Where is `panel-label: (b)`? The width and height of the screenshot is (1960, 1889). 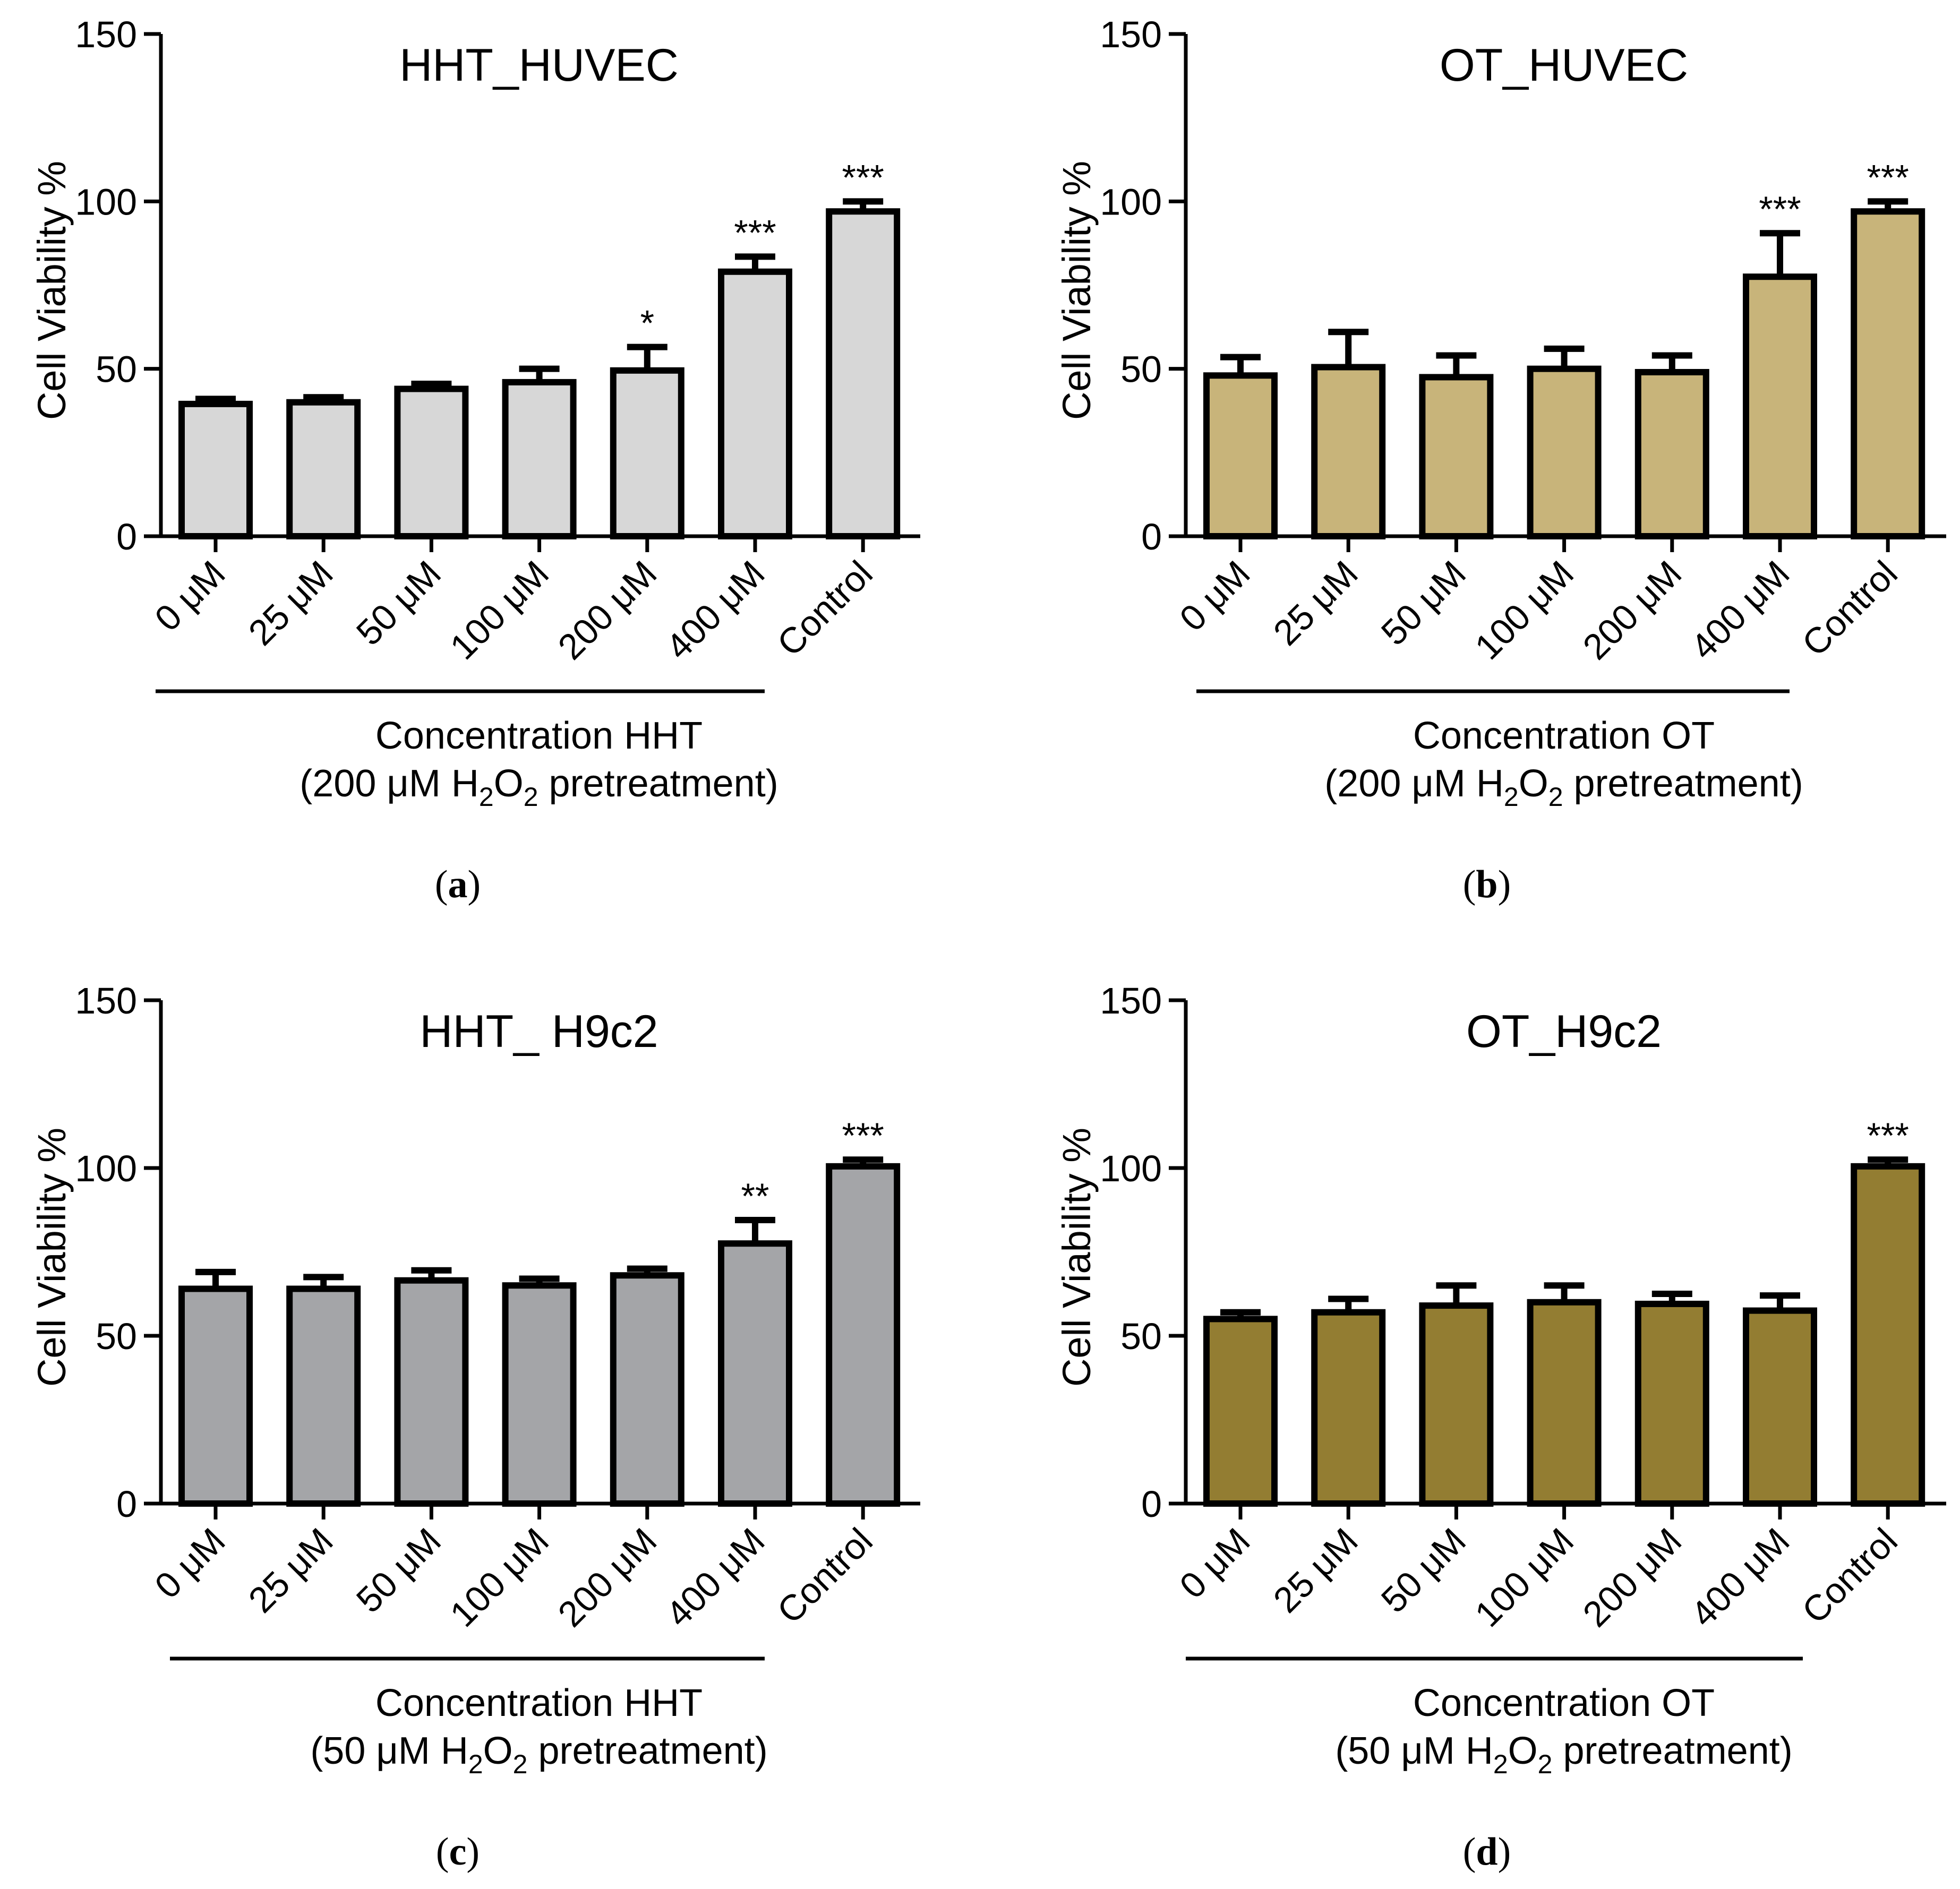 panel-label: (b) is located at coordinates (1487, 884).